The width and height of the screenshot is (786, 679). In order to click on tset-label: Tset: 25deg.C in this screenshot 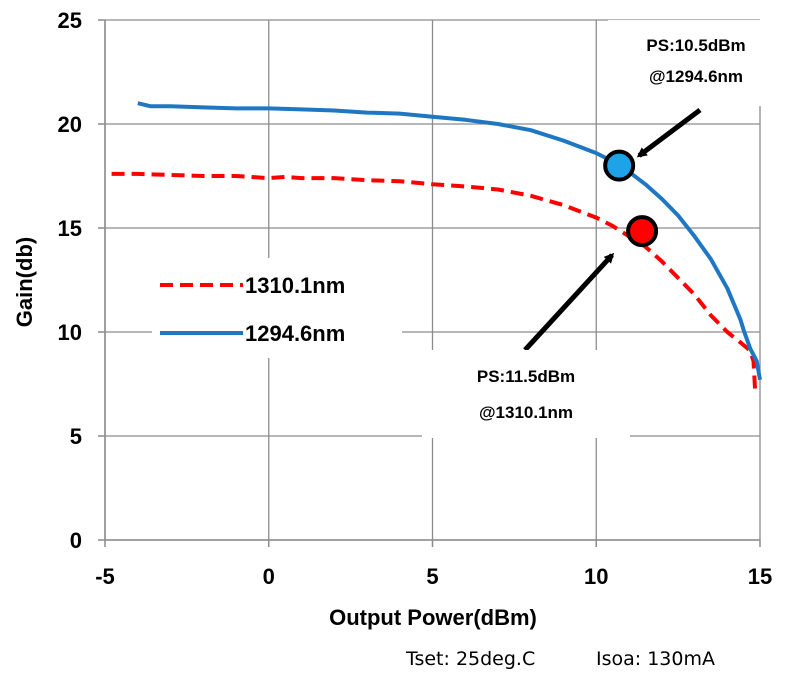, I will do `click(471, 659)`.